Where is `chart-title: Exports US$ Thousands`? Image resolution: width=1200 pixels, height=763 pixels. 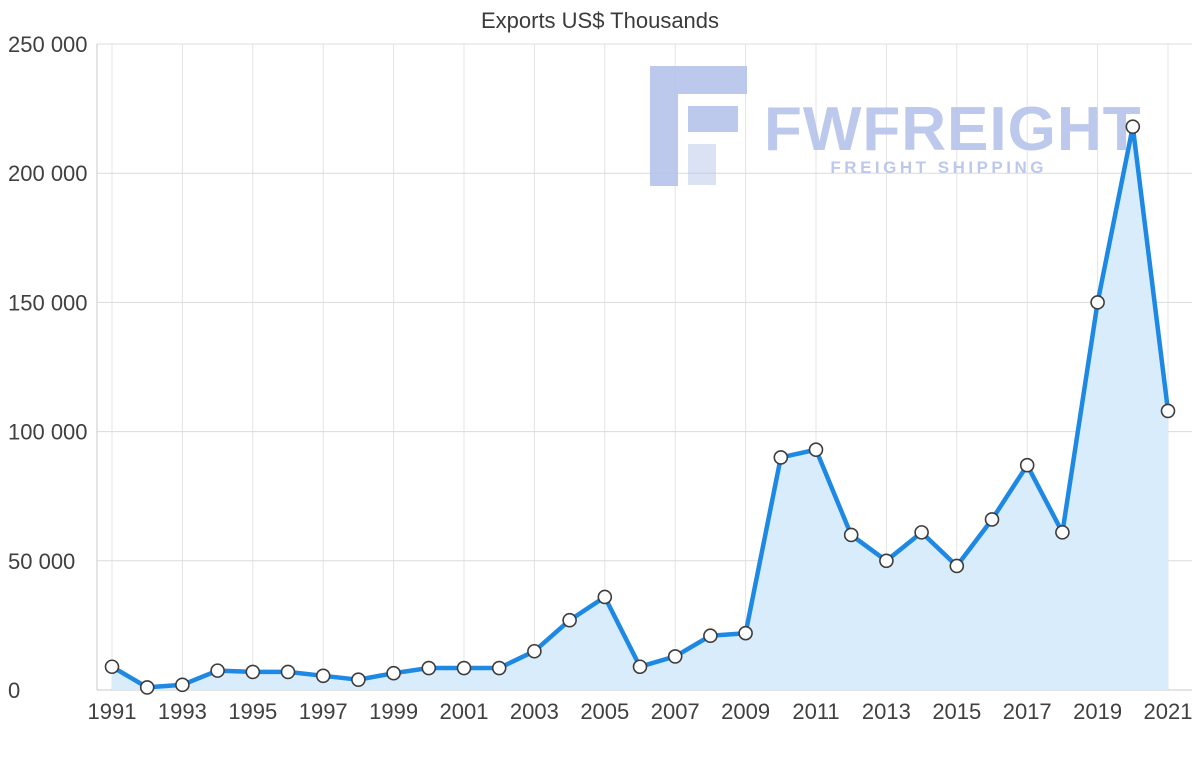 chart-title: Exports US$ Thousands is located at coordinates (600, 20).